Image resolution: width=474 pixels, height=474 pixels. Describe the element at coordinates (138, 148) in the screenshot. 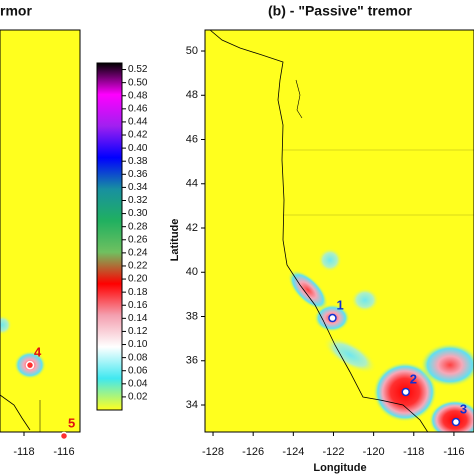

I see `colorbar-tick-label: 0.40` at that location.